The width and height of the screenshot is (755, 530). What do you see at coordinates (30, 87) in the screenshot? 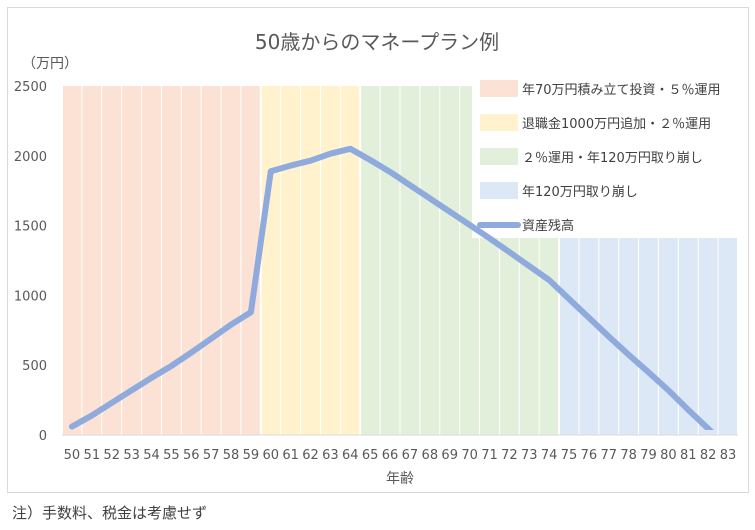
I see `y-tick-label: 2500` at bounding box center [30, 87].